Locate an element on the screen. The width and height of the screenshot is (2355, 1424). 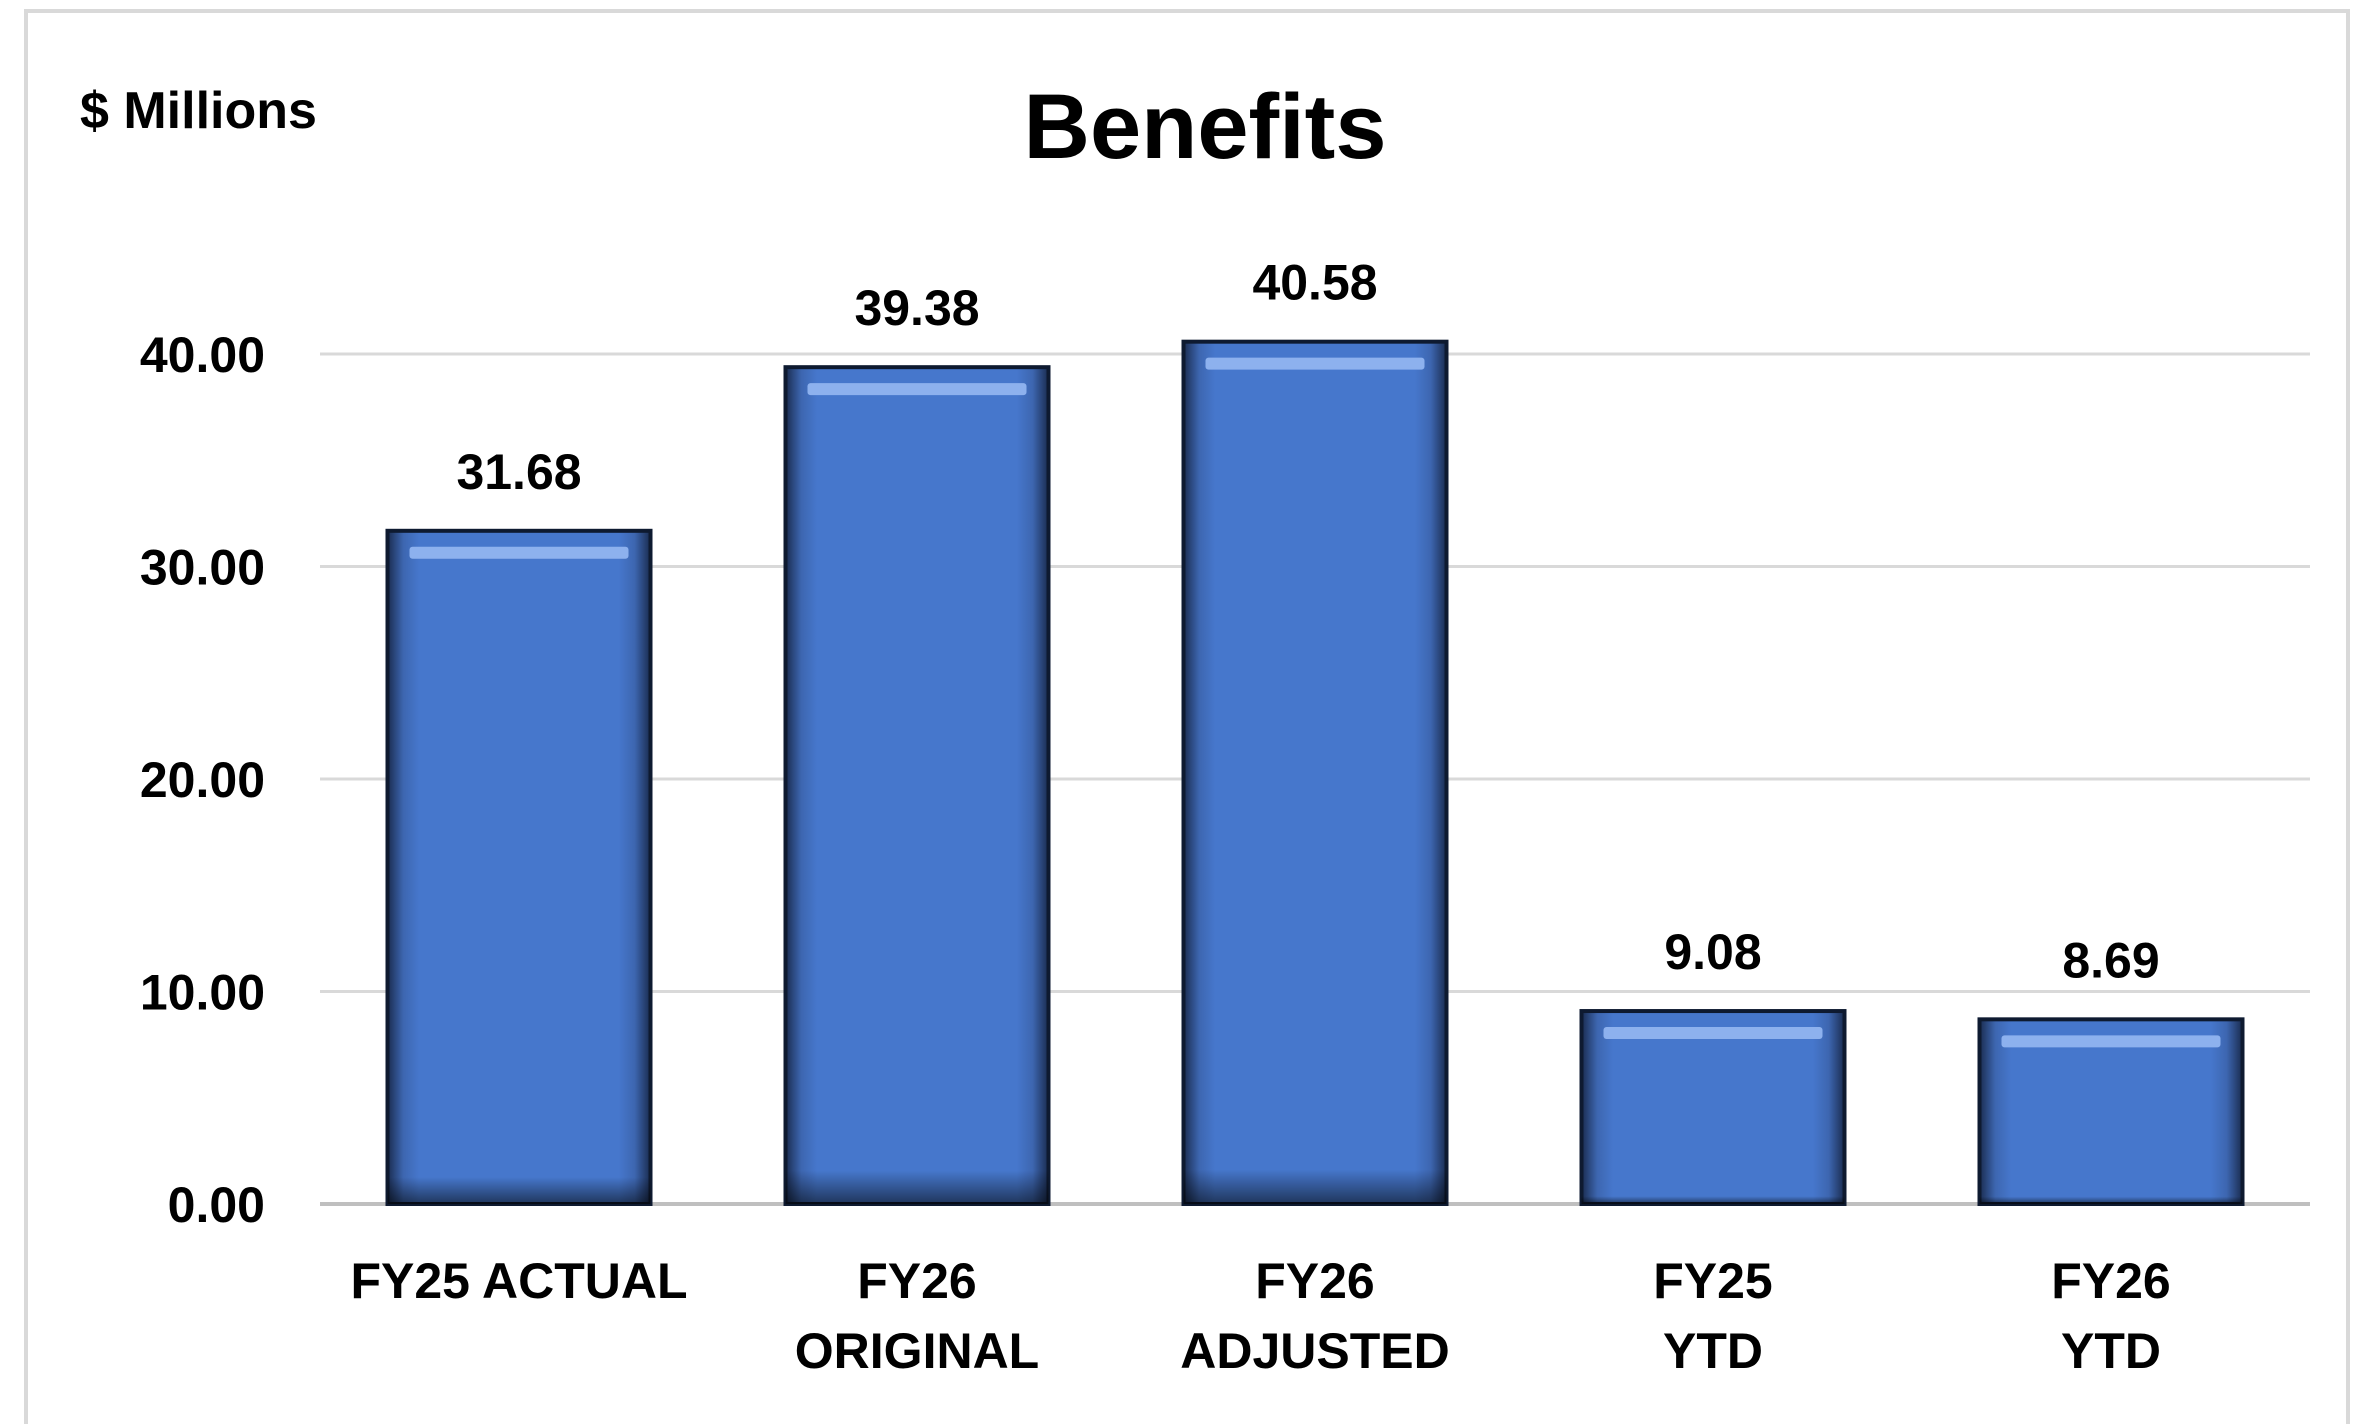
value-label: 39.38 is located at coordinates (916, 308).